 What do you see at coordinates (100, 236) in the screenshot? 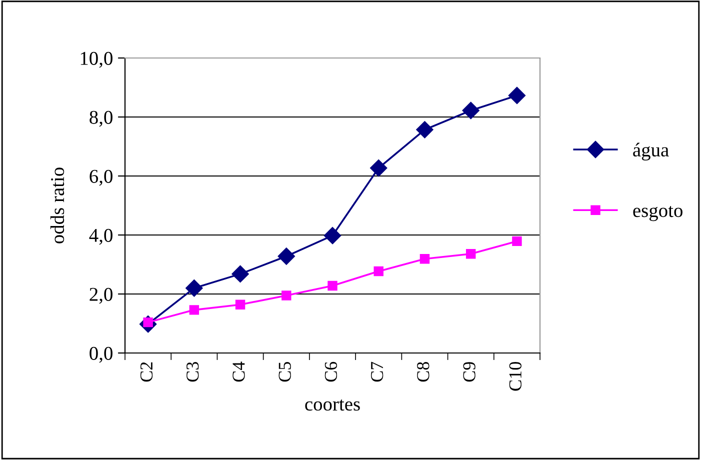
I see `y-tick-label: 4,0` at bounding box center [100, 236].